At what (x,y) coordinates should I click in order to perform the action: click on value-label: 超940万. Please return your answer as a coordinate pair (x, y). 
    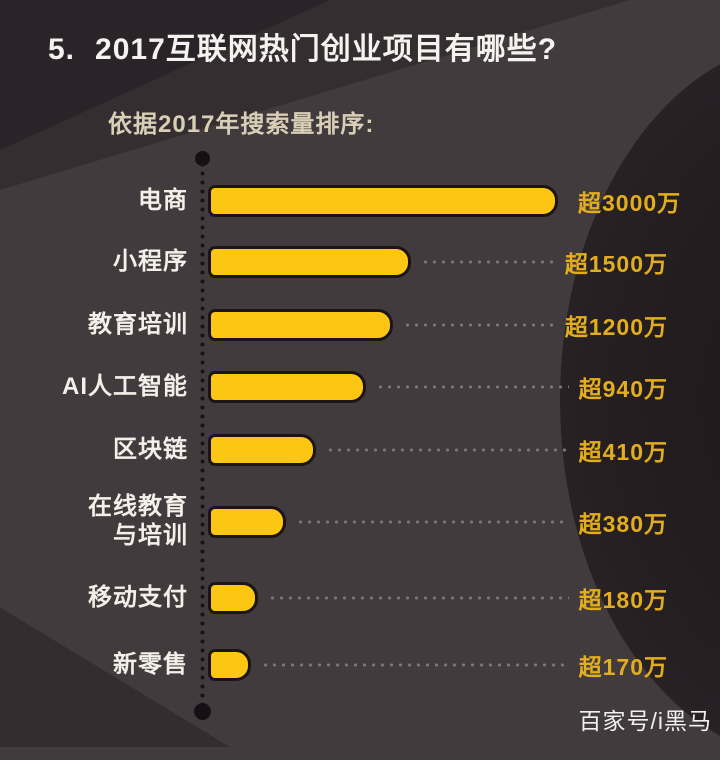
    Looking at the image, I should click on (623, 389).